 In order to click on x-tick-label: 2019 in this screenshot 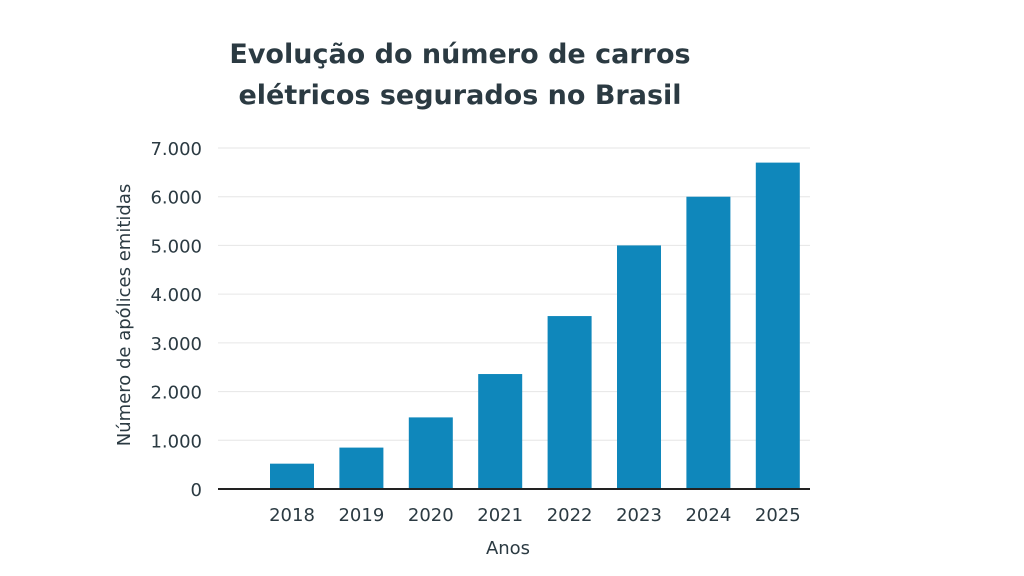, I will do `click(361, 515)`.